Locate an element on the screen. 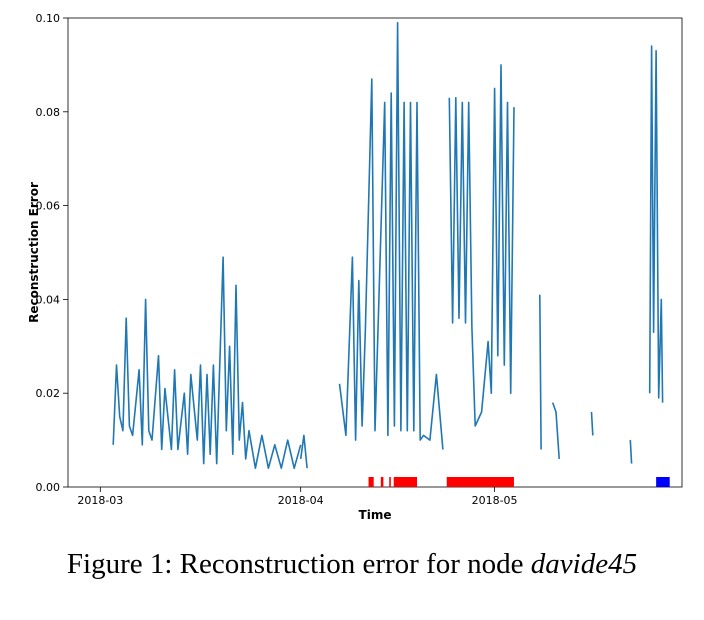 The height and width of the screenshot is (620, 704). x-axis: 2018-03 2018-04 2018-05 is located at coordinates (297, 497).